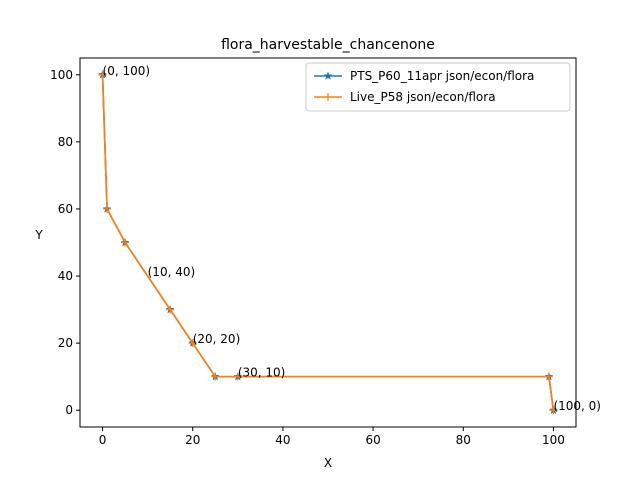 The width and height of the screenshot is (640, 484). What do you see at coordinates (65, 343) in the screenshot?
I see `y-tick-label: 20` at bounding box center [65, 343].